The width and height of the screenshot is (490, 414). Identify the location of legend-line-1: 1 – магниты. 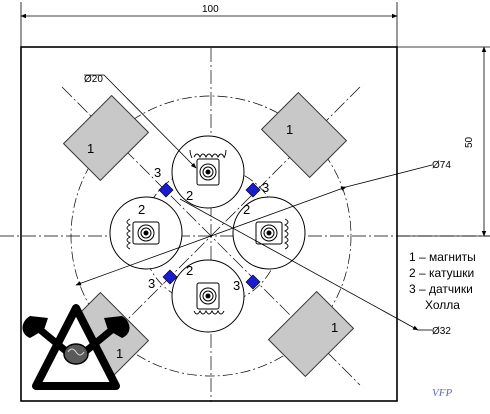
(442, 257).